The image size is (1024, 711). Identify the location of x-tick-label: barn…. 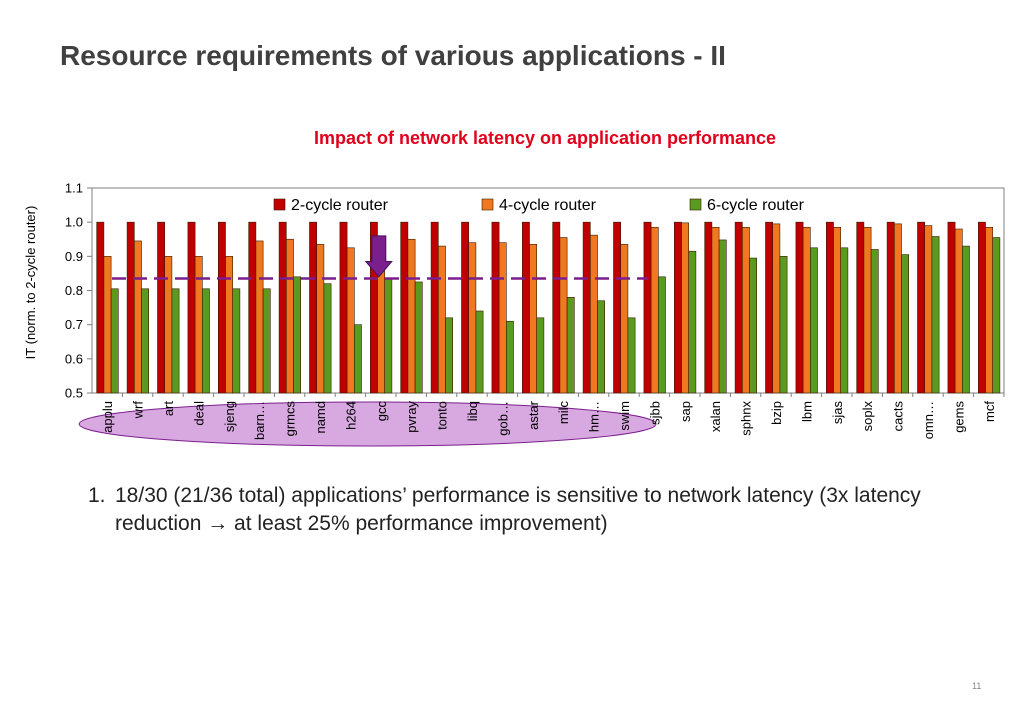
(259, 420).